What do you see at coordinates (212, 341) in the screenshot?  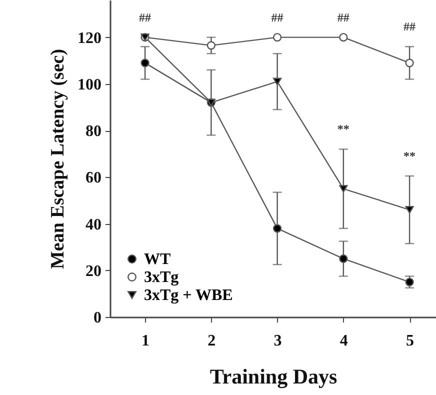 I see `x-tick-label: 2` at bounding box center [212, 341].